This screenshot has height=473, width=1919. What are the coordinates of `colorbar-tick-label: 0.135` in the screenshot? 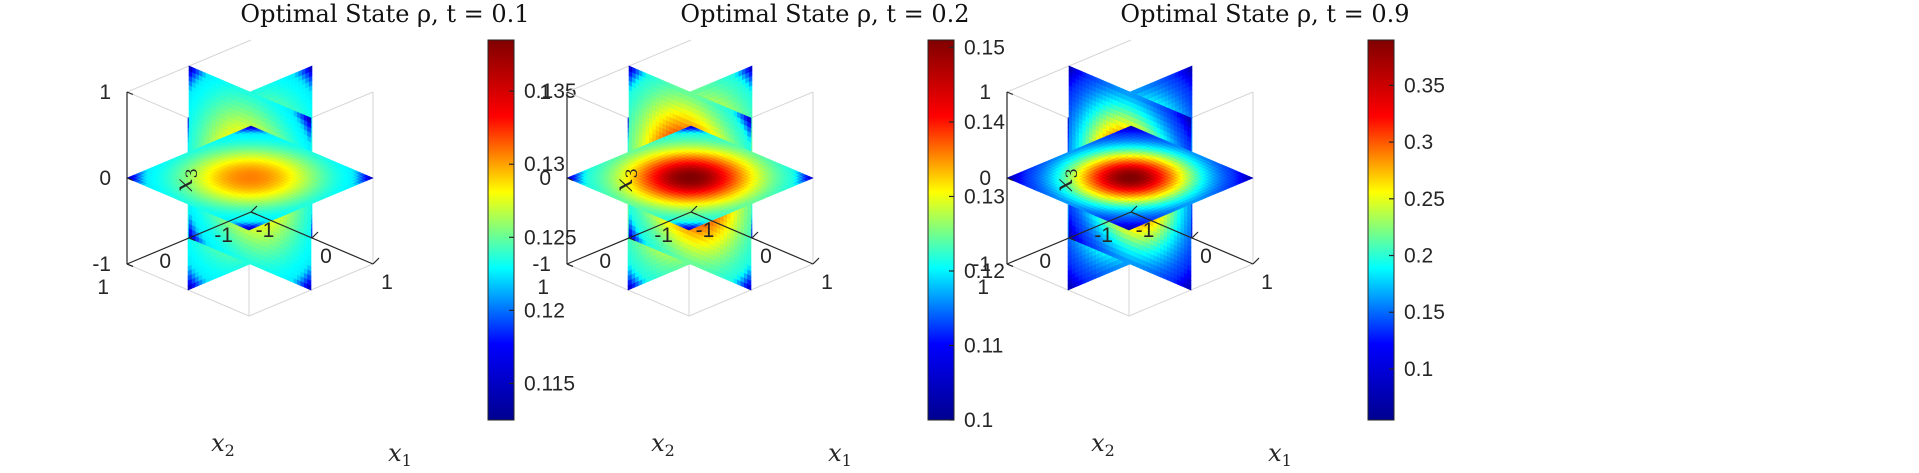 It's located at (550, 91).